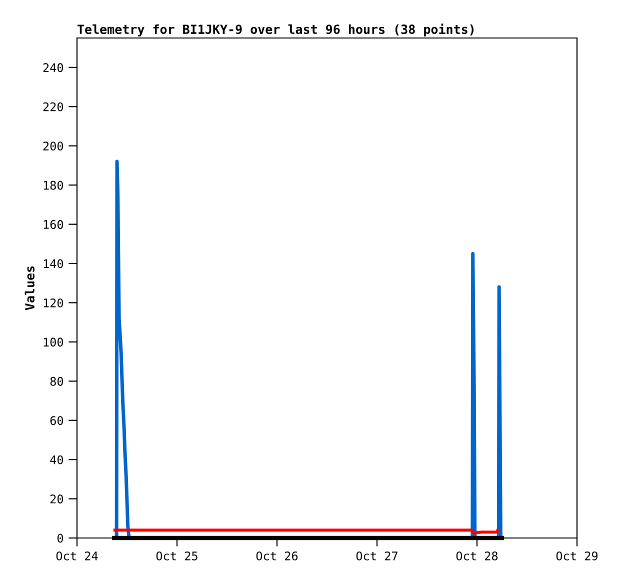 The height and width of the screenshot is (579, 618). What do you see at coordinates (53, 146) in the screenshot?
I see `y-tick-label: 200` at bounding box center [53, 146].